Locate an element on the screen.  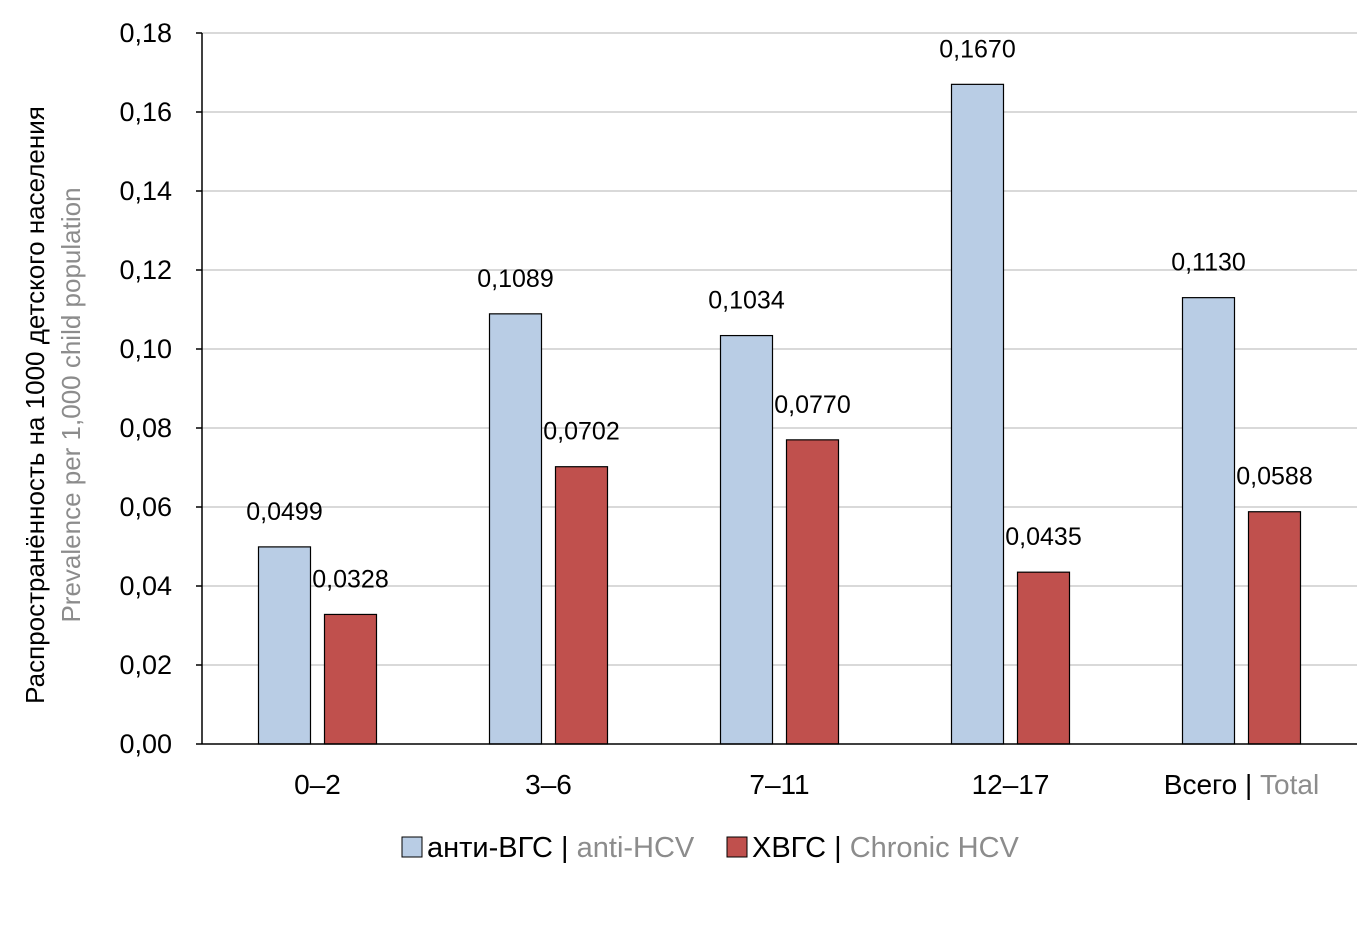
data-label: 0,1089 is located at coordinates (515, 279).